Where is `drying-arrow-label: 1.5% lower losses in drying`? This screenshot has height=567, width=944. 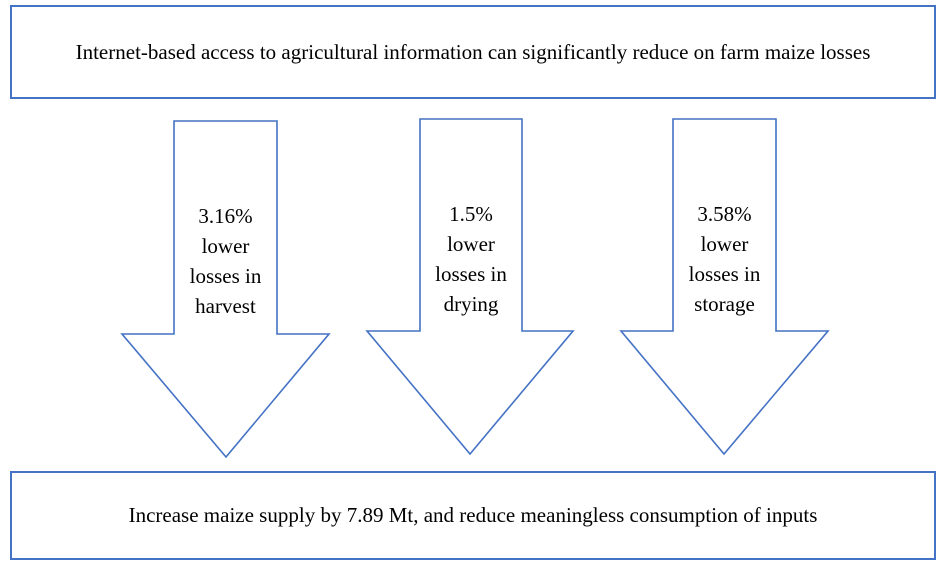 drying-arrow-label: 1.5% lower losses in drying is located at coordinates (471, 259).